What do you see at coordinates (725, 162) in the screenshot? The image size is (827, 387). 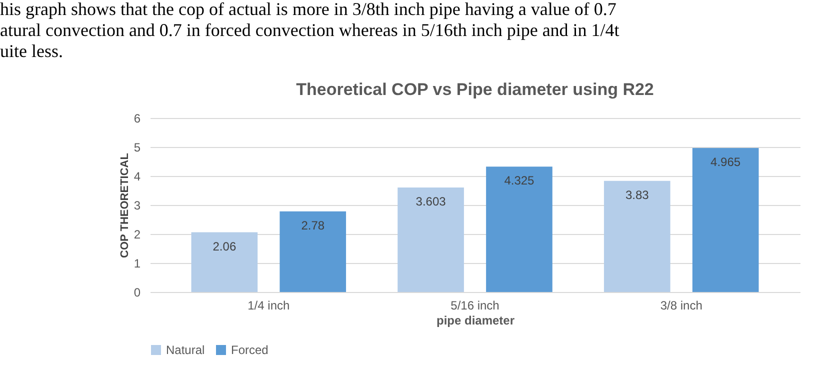 I see `data-label: 4.965` at bounding box center [725, 162].